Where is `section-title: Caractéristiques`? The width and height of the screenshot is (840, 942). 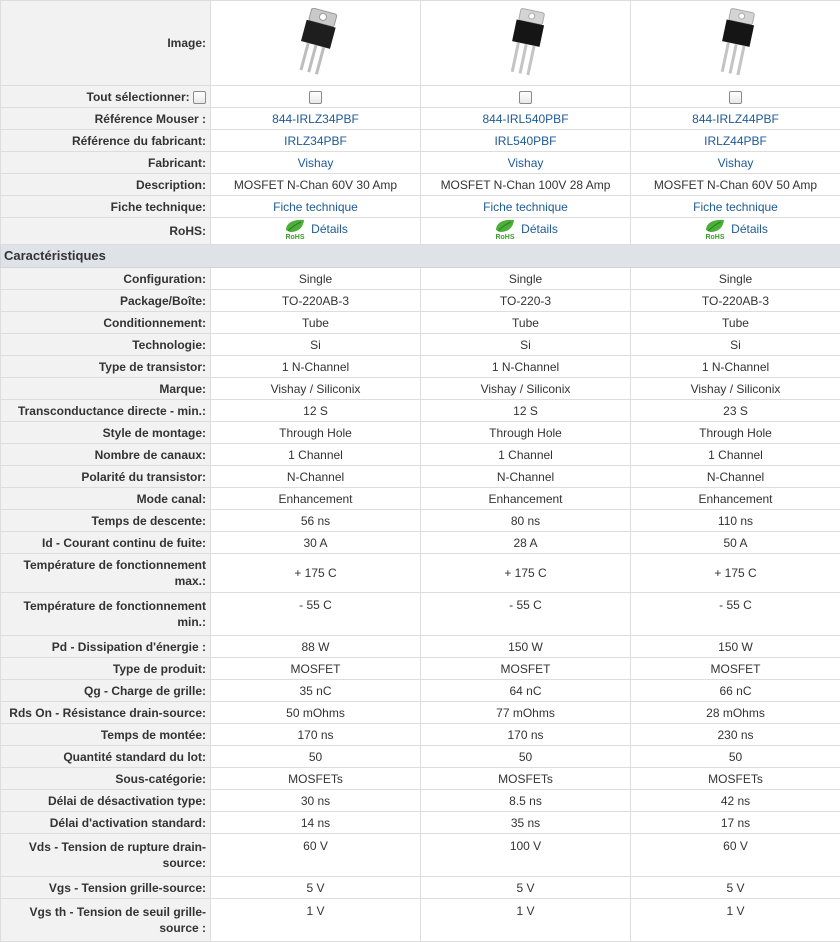
section-title: Caractéristiques is located at coordinates (420, 256).